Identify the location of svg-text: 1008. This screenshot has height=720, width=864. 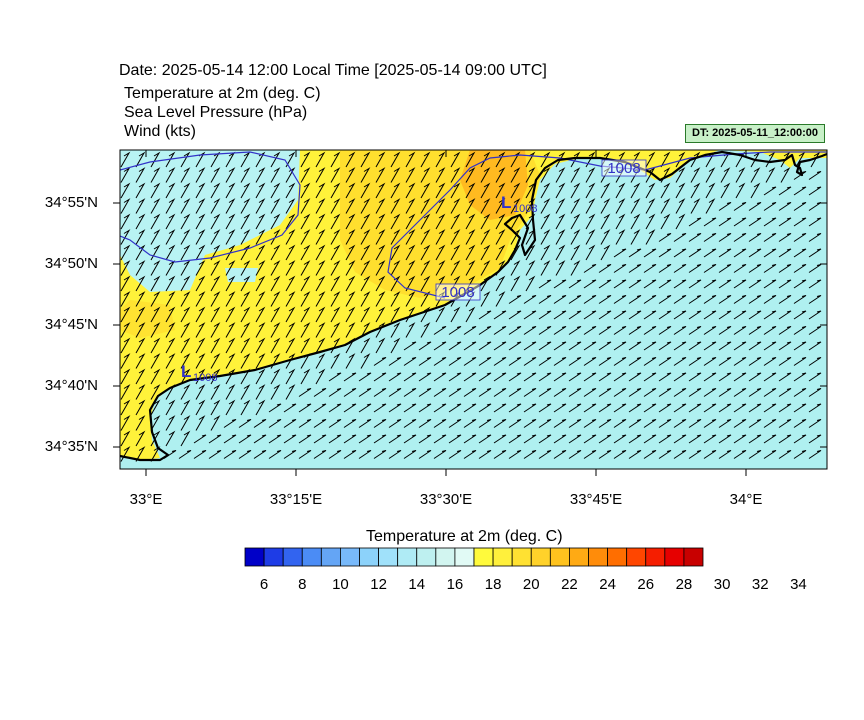
(457, 292).